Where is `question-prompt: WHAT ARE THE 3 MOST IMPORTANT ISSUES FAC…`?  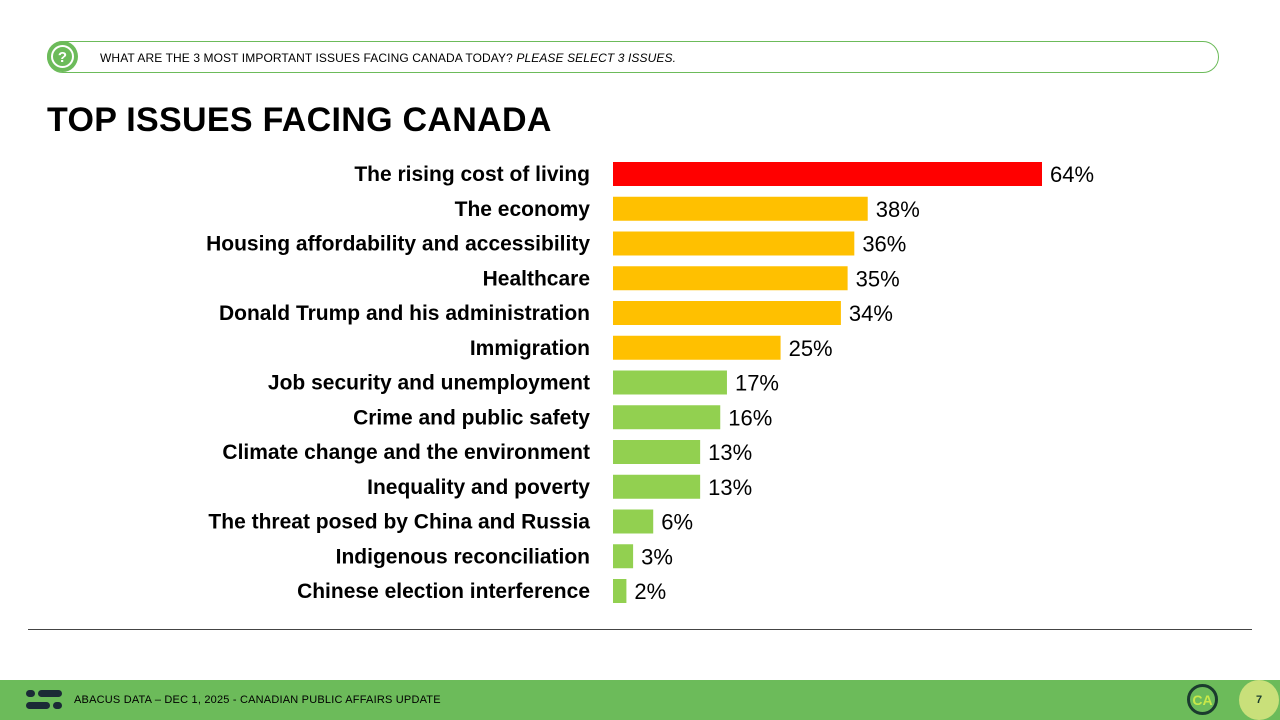
question-prompt: WHAT ARE THE 3 MOST IMPORTANT ISSUES FAC… is located at coordinates (306, 58).